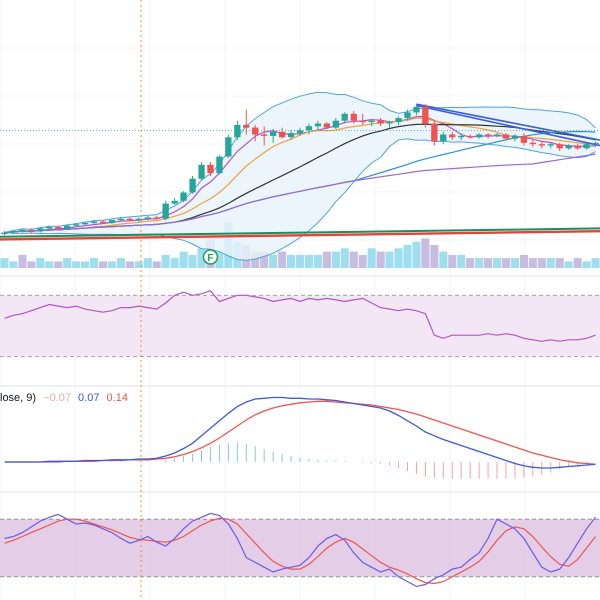 The width and height of the screenshot is (600, 600). I want to click on ma-60-line, so click(300, 193).